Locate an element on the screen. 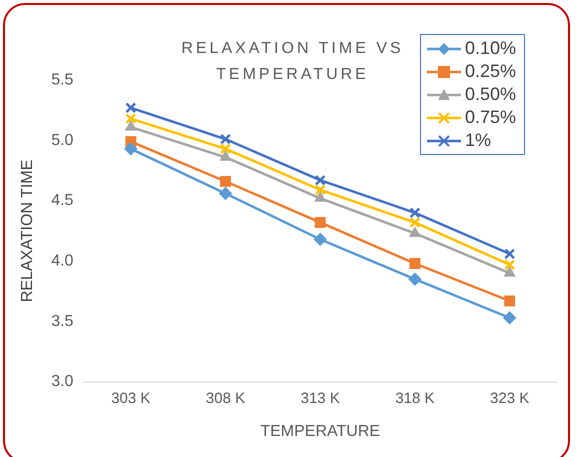 The width and height of the screenshot is (577, 457). y-tick-label: 4.5 is located at coordinates (62, 201).